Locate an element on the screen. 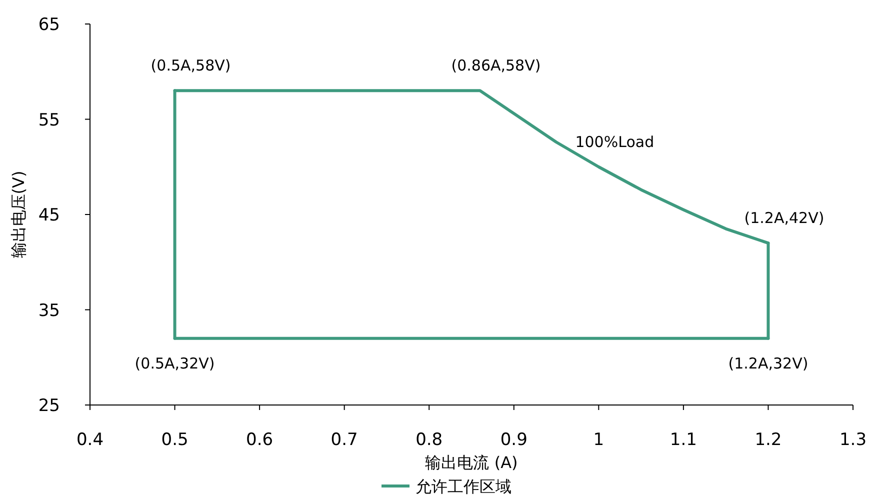 Image resolution: width=874 pixels, height=504 pixels. x-tick-label: 0.5 is located at coordinates (174, 440).